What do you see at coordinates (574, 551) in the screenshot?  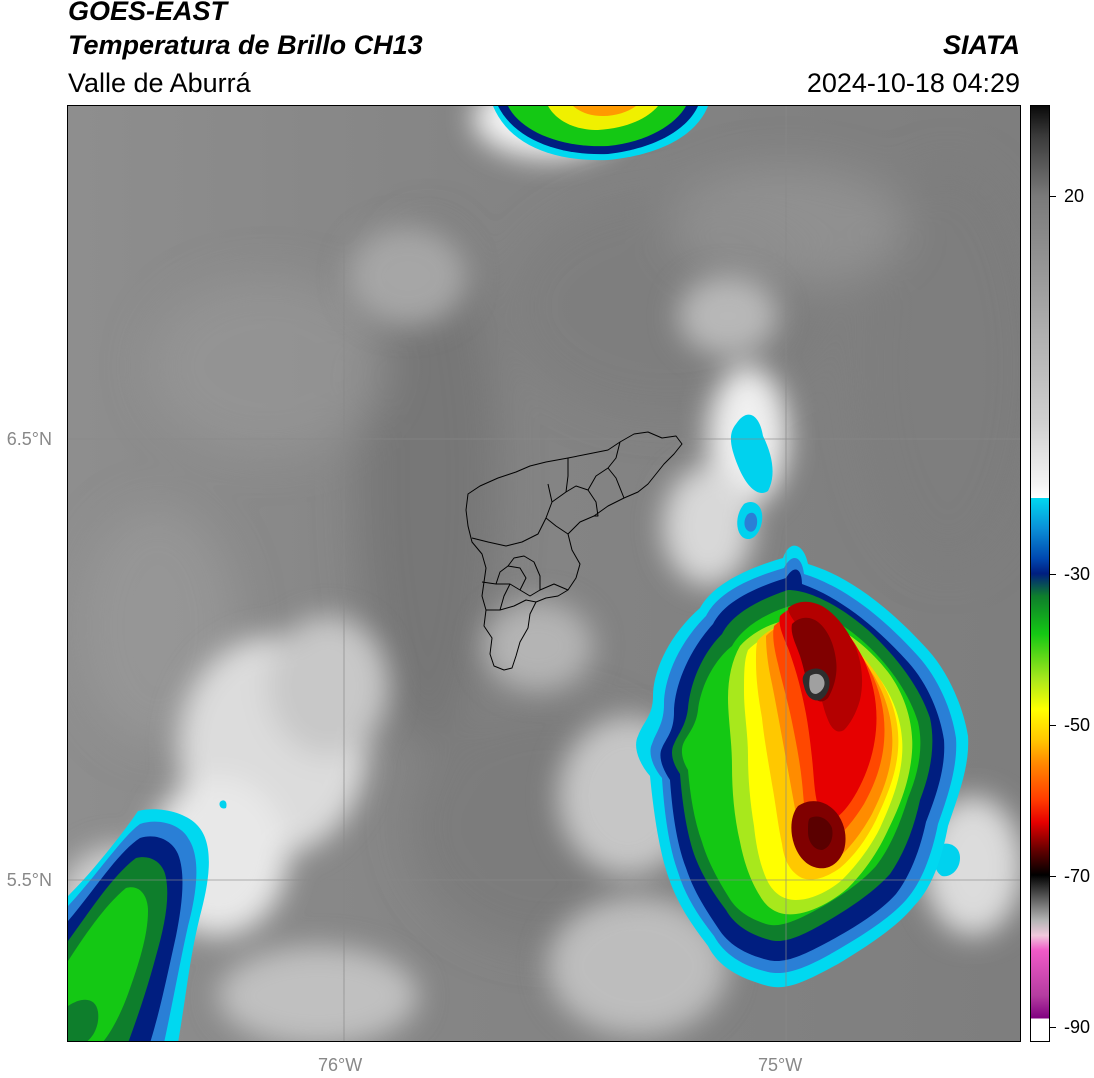 I see `municipality-boundaries` at bounding box center [574, 551].